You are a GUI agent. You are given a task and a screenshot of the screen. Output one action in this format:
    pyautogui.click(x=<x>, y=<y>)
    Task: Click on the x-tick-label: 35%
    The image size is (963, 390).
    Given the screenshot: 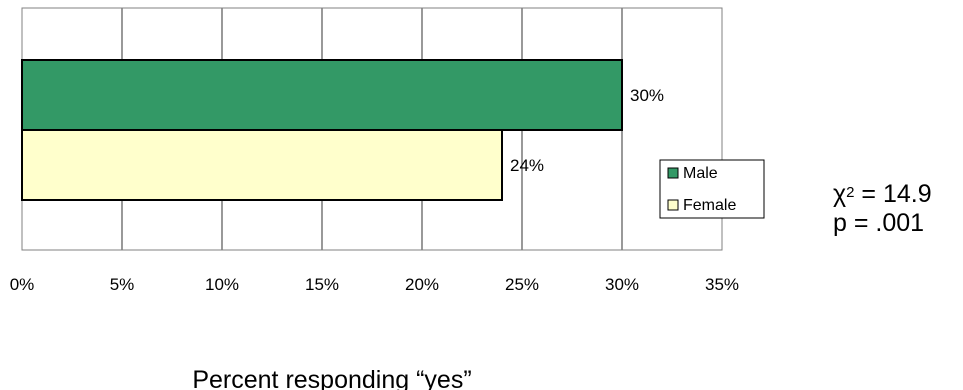 What is the action you would take?
    pyautogui.click(x=722, y=284)
    